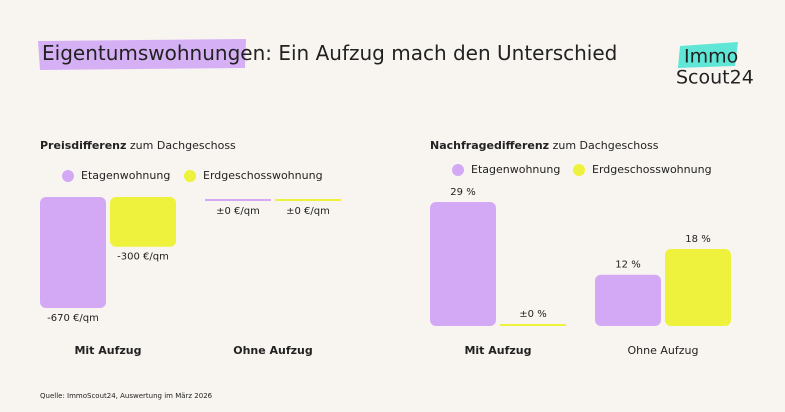 The width and height of the screenshot is (785, 412). Describe the element at coordinates (462, 192) in the screenshot. I see `value-label: 29 %` at that location.